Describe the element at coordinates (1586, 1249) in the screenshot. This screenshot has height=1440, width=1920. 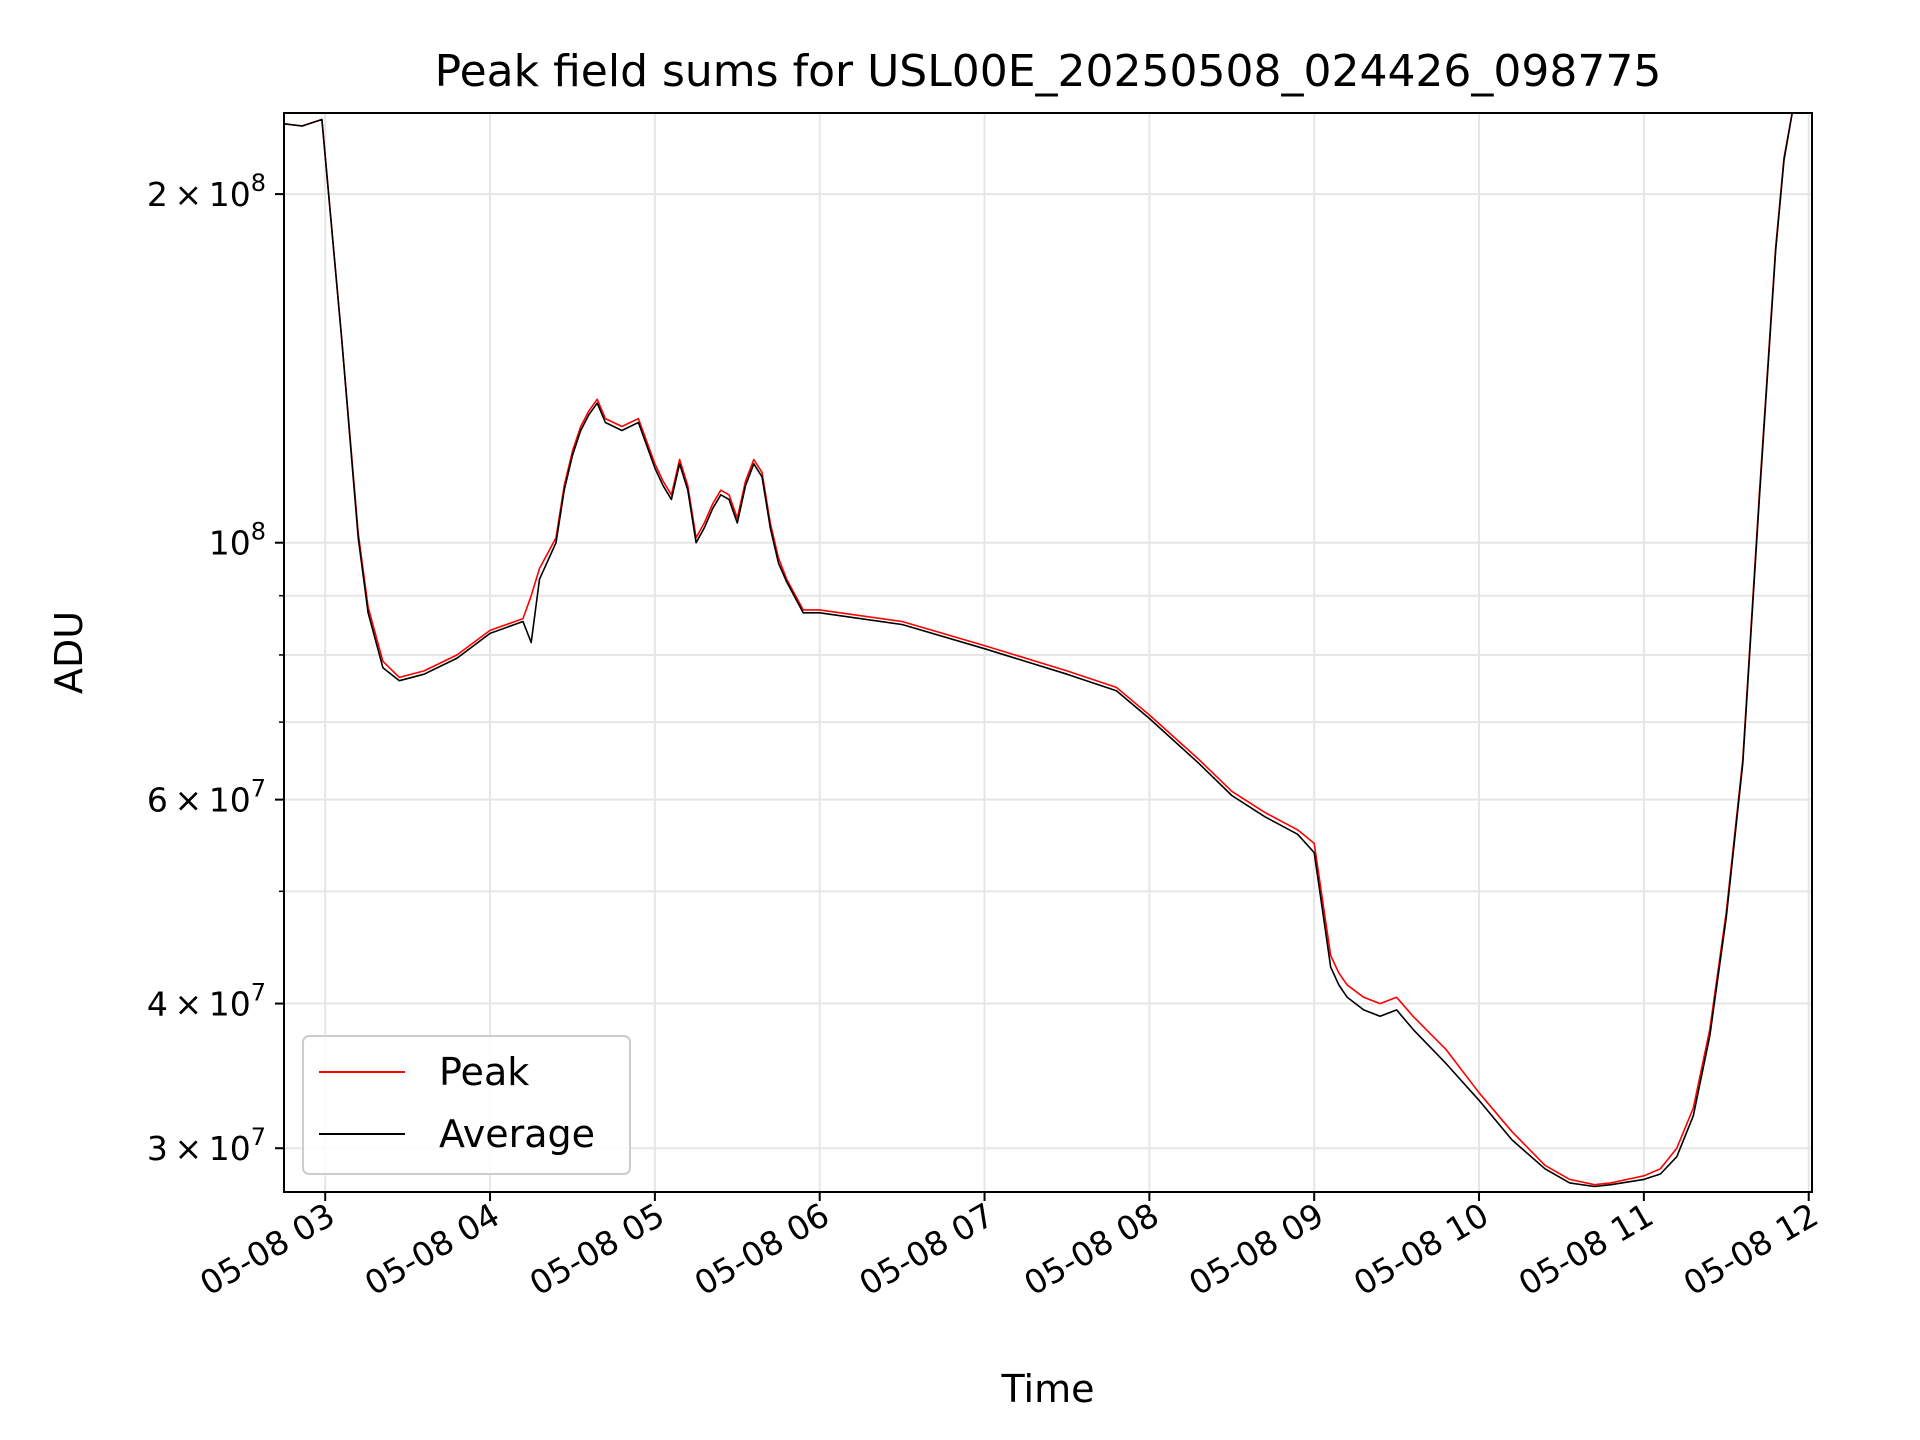
I see `x-tick-label: 05-08 11` at that location.